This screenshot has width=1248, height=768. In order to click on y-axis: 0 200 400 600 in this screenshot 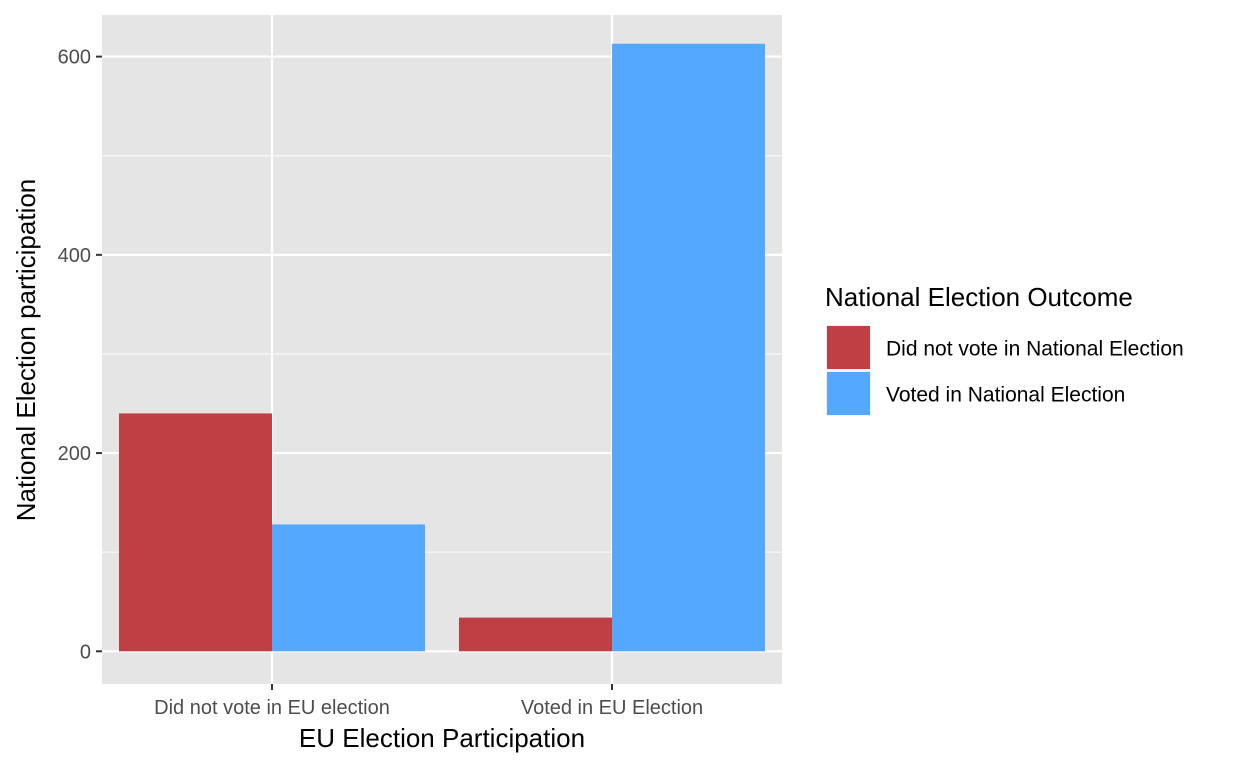, I will do `click(80, 355)`.